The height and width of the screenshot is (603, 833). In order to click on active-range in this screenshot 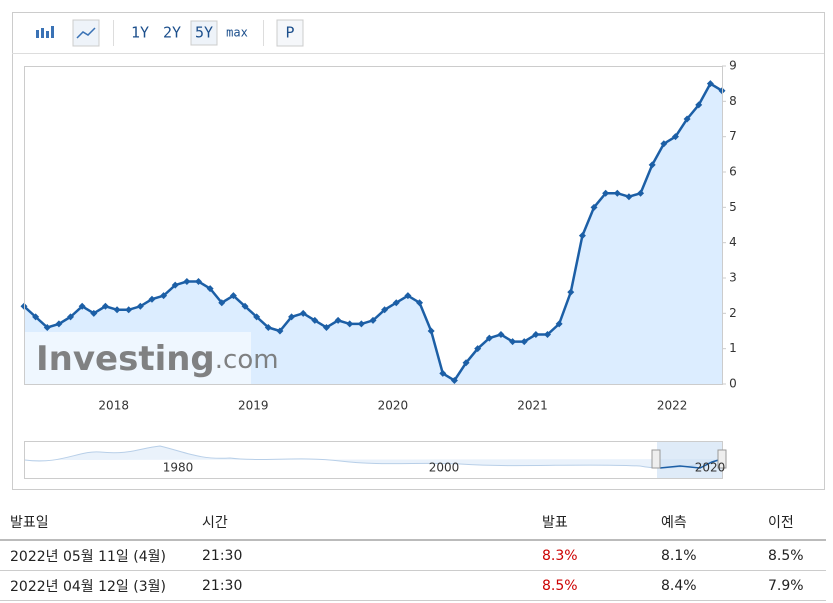, I will do `click(204, 33)`.